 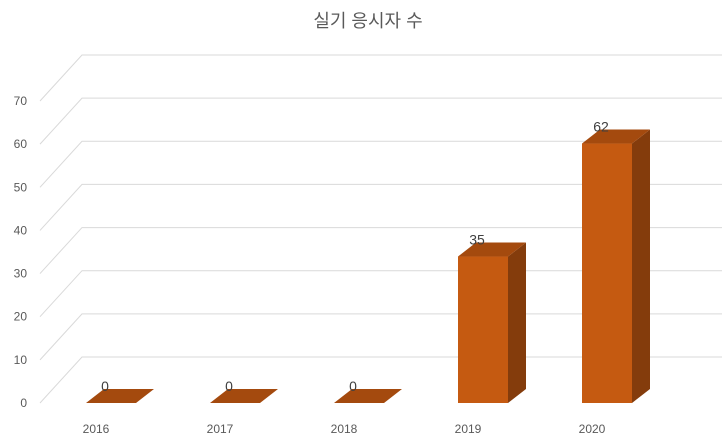 I want to click on y-tick-label: 20, so click(x=21, y=317).